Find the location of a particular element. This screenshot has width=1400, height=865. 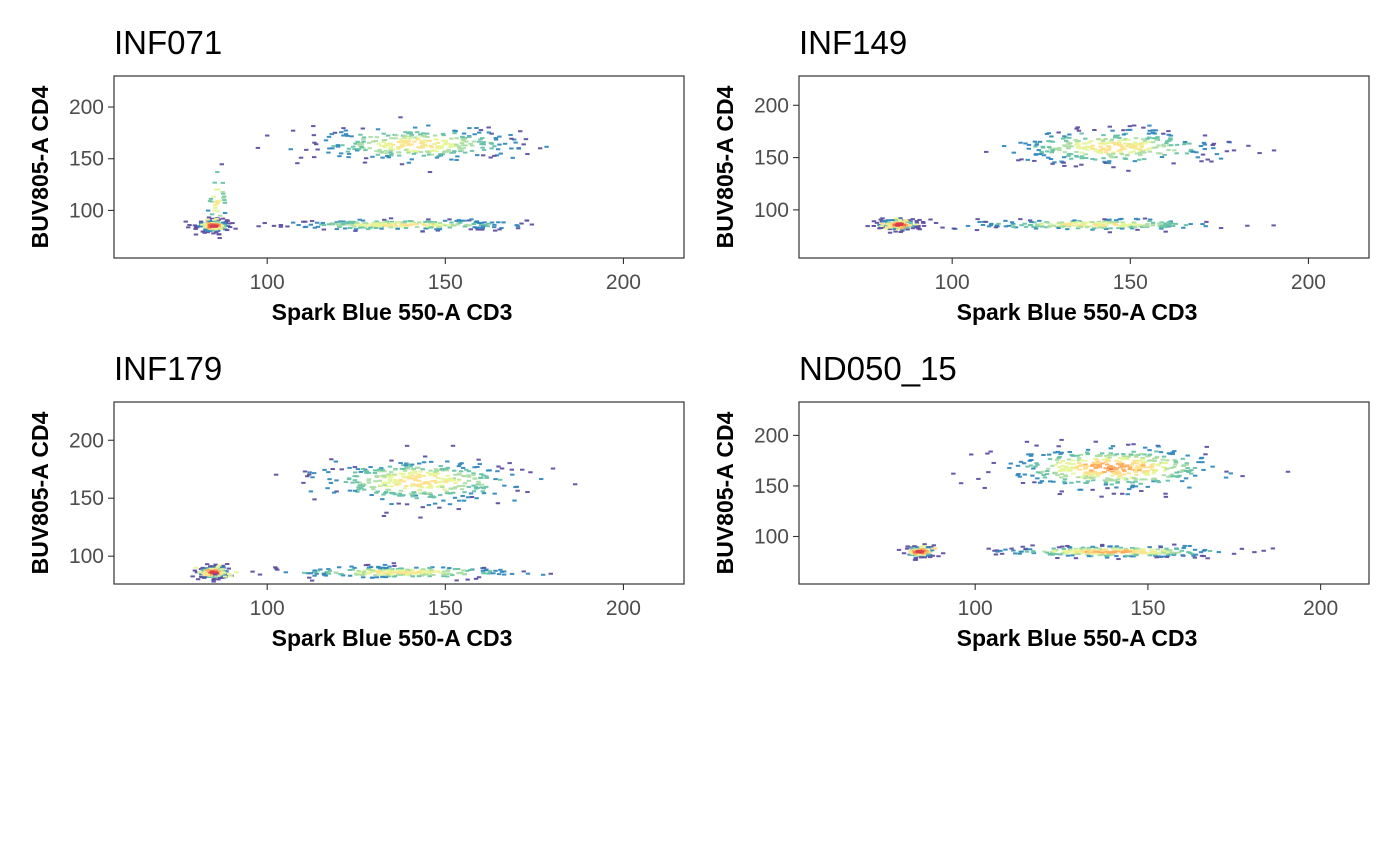

panel-title: INF149 is located at coordinates (853, 42).